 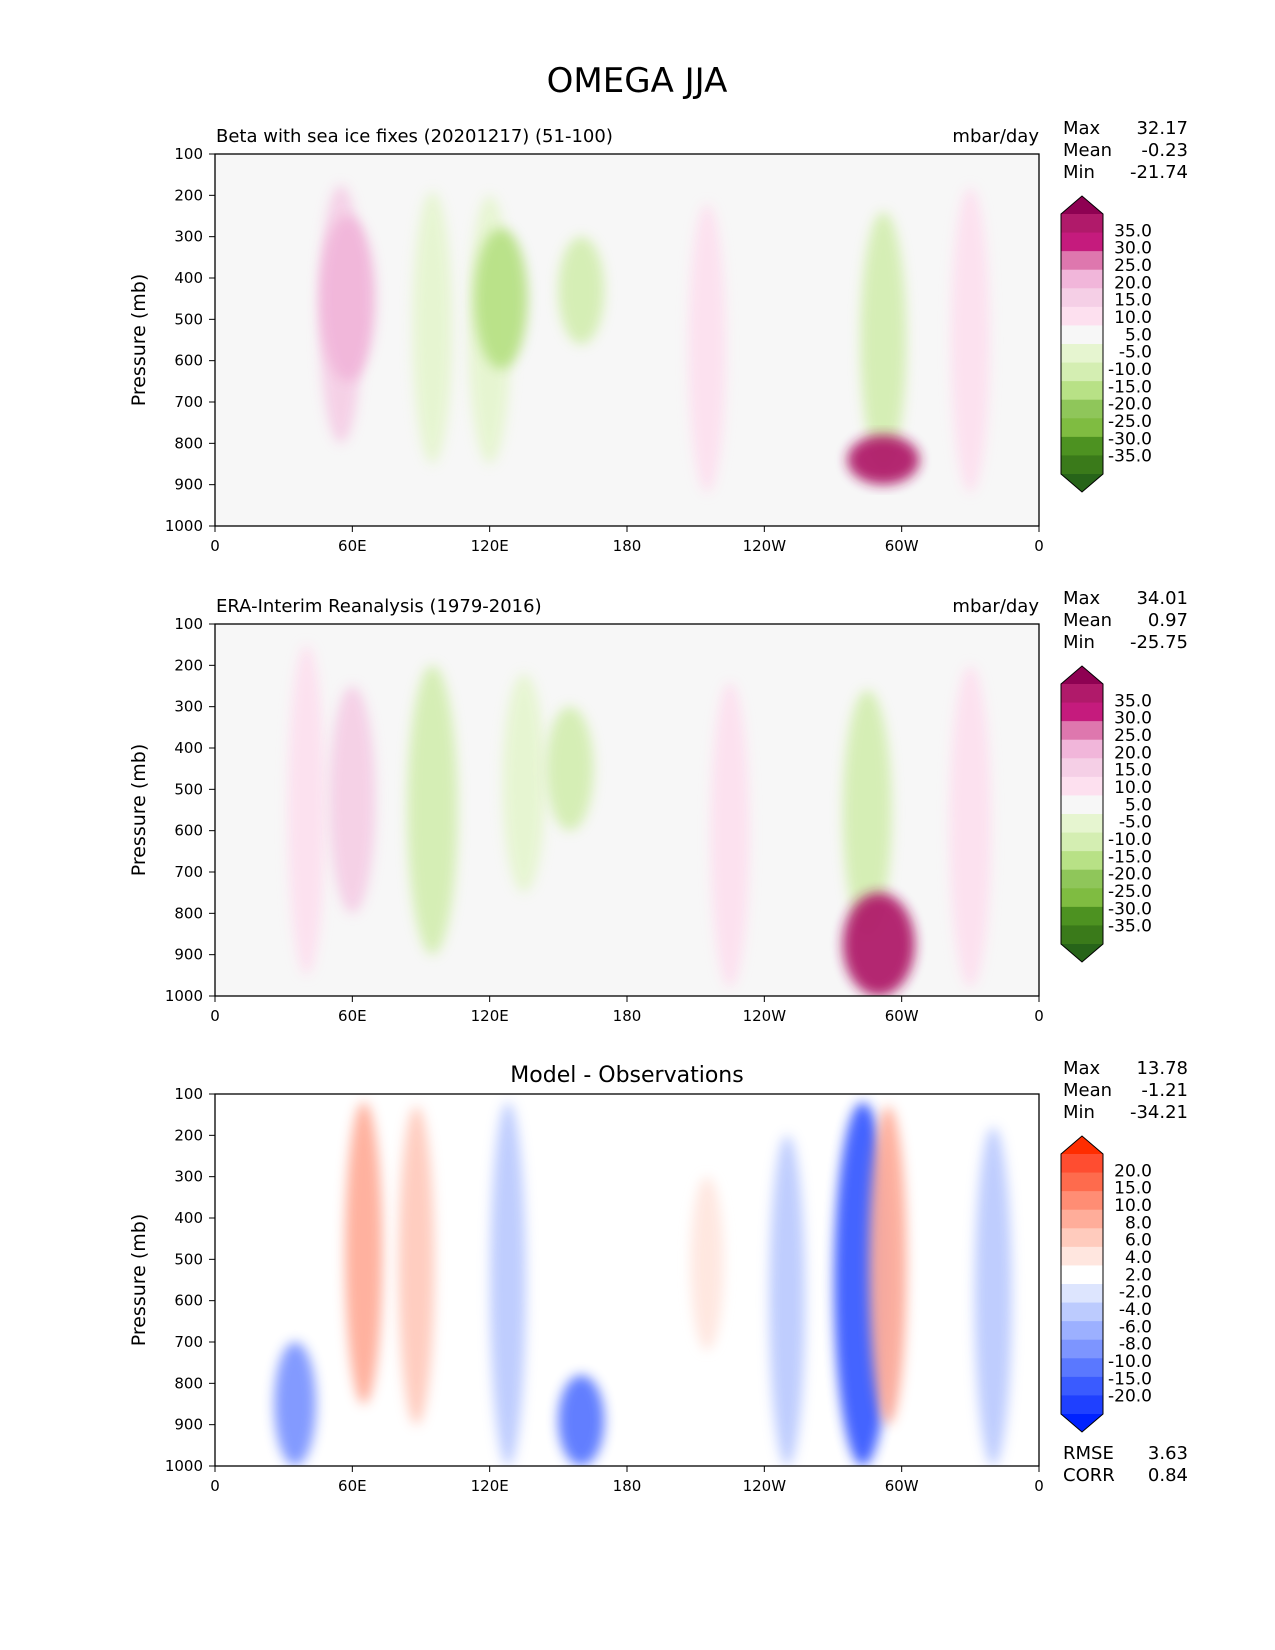 What do you see at coordinates (188, 707) in the screenshot?
I see `y-tick-label: 300` at bounding box center [188, 707].